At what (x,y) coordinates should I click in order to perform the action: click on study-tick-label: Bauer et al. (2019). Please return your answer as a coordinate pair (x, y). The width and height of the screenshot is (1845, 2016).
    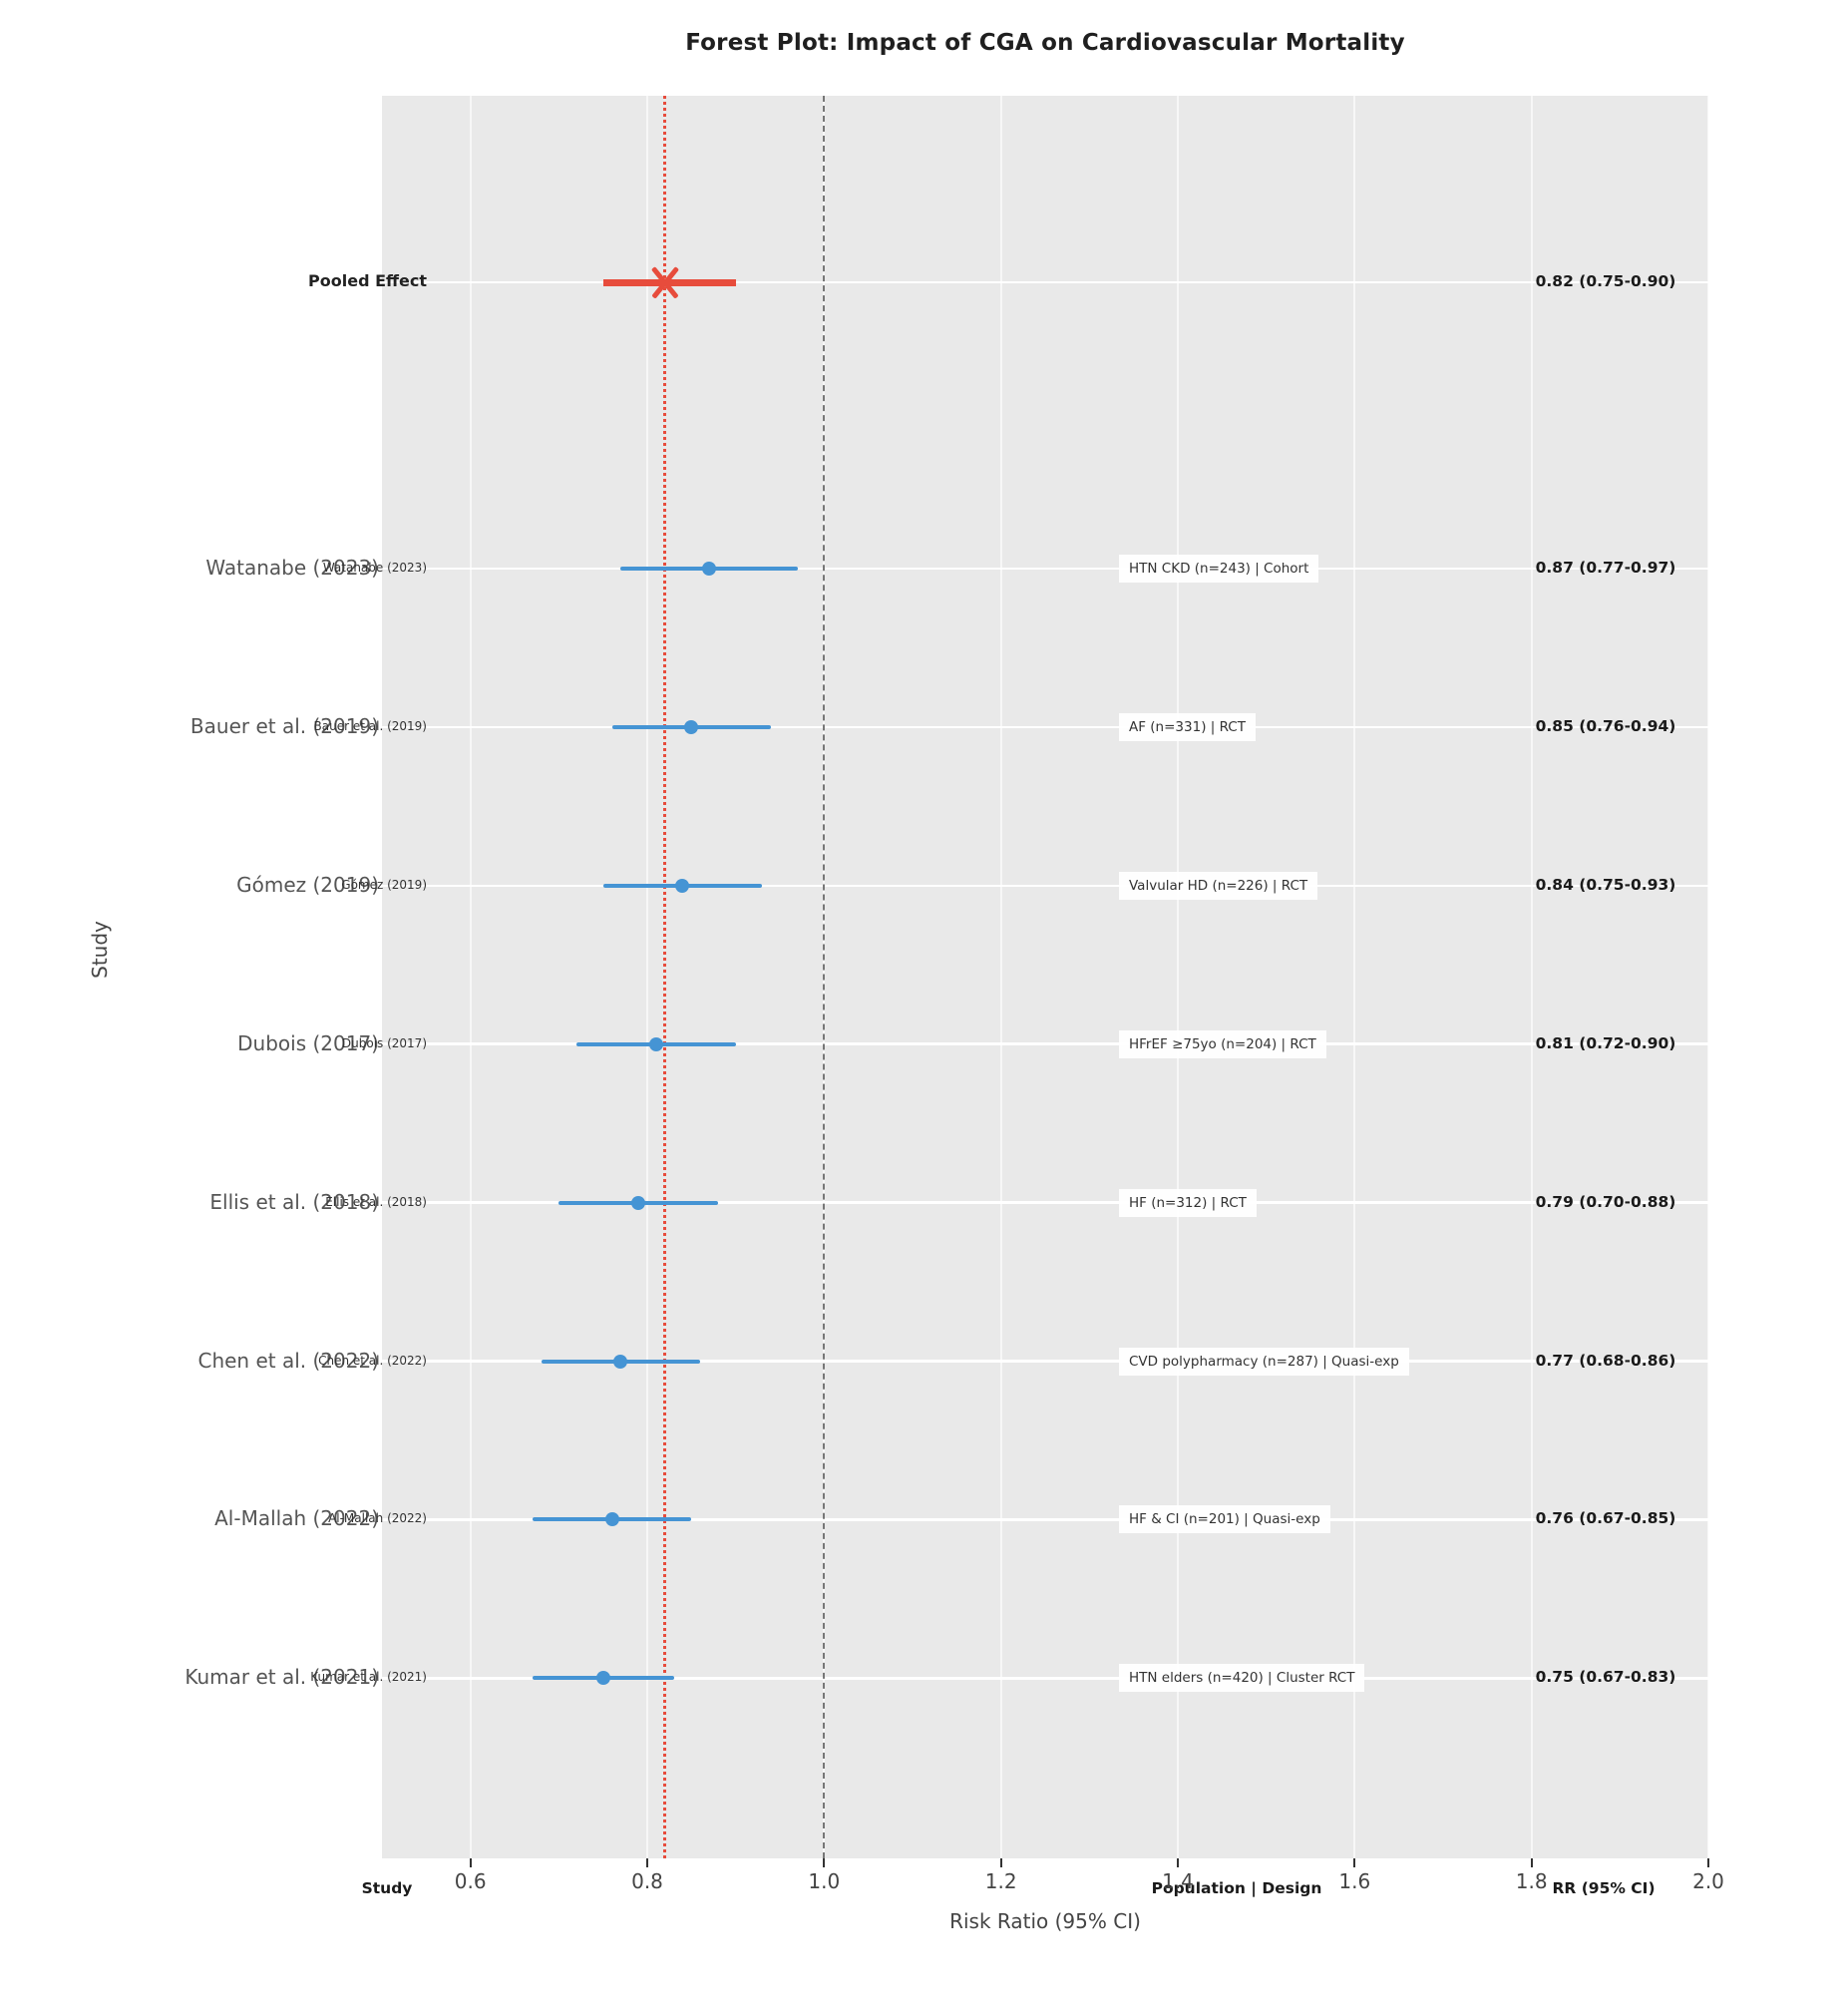
    Looking at the image, I should click on (284, 726).